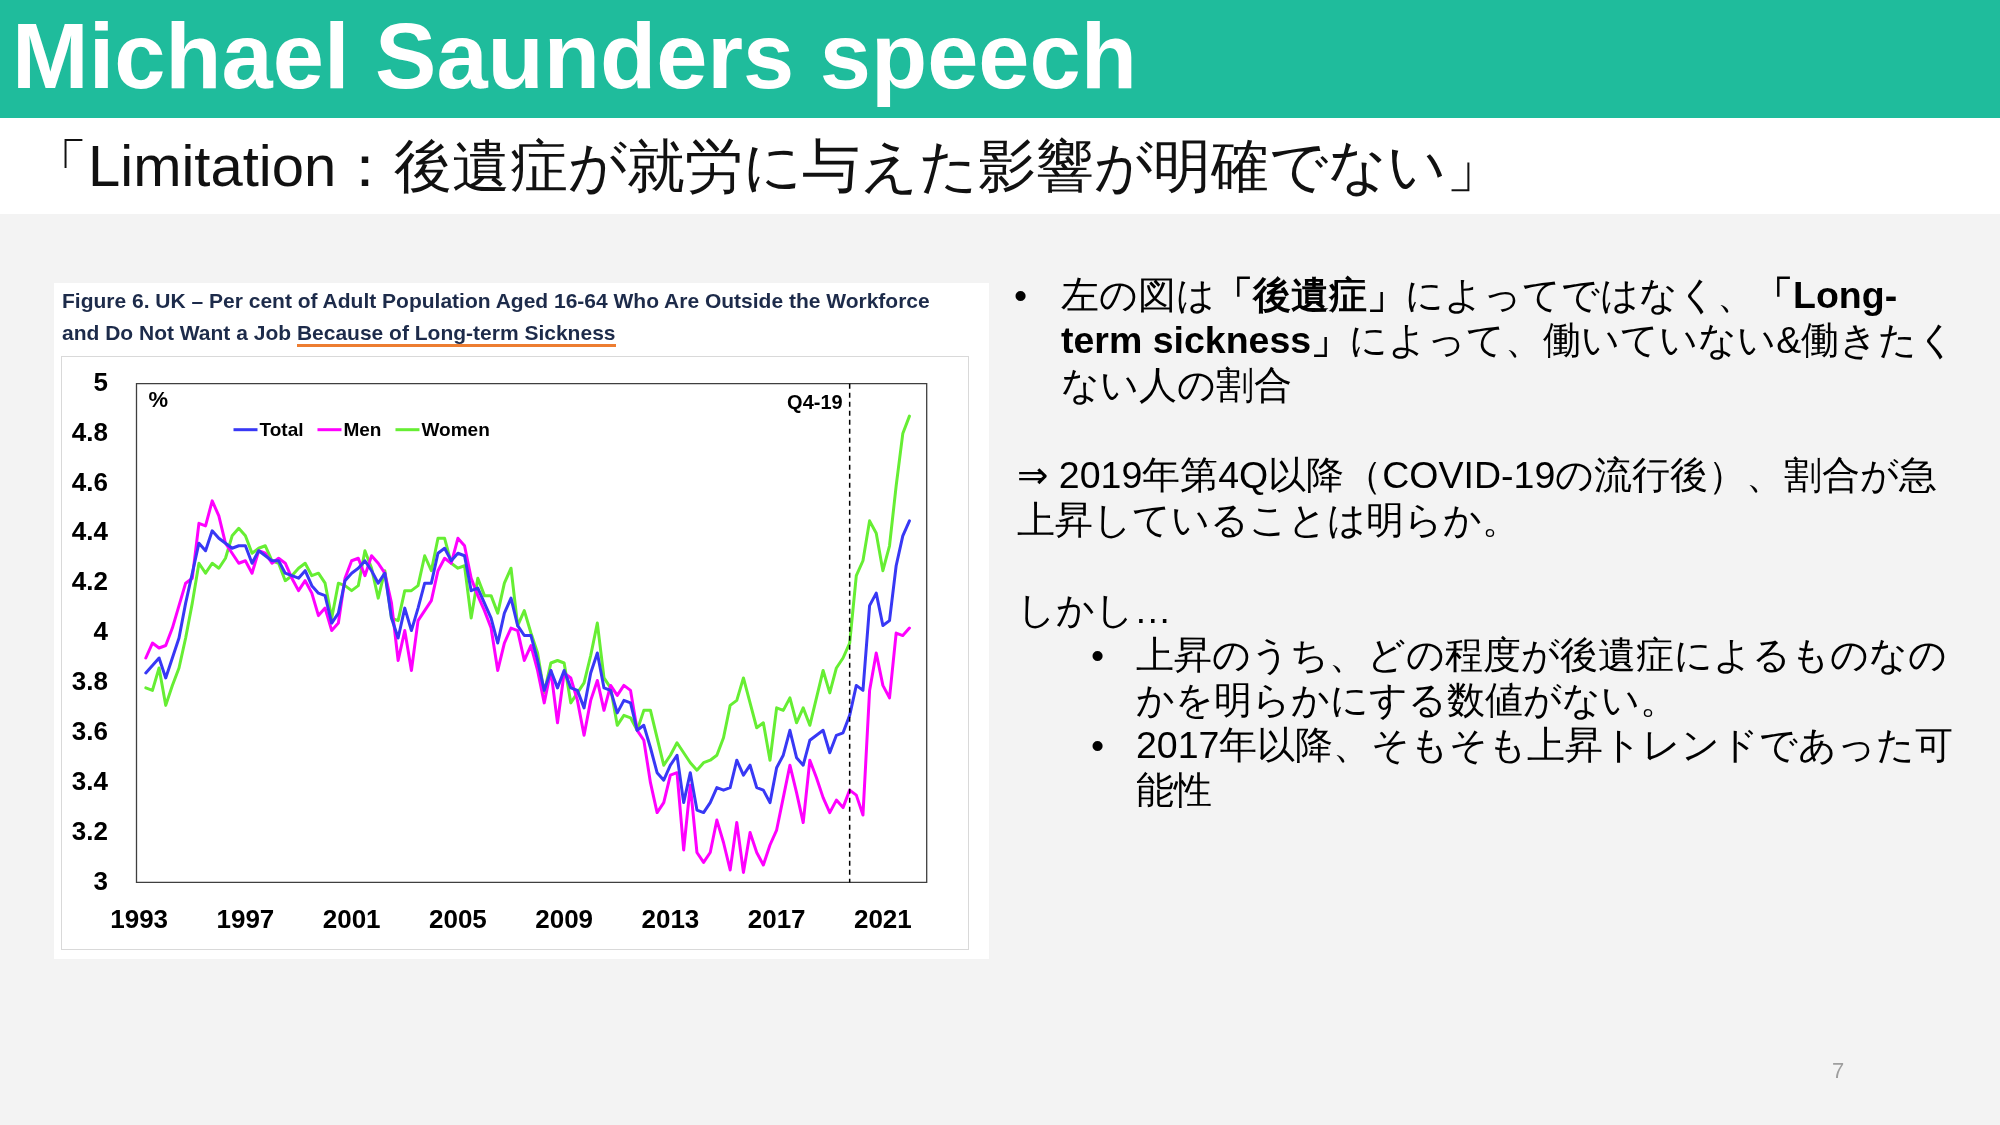 The height and width of the screenshot is (1125, 2000). What do you see at coordinates (281, 429) in the screenshot?
I see `legend-label: Total` at bounding box center [281, 429].